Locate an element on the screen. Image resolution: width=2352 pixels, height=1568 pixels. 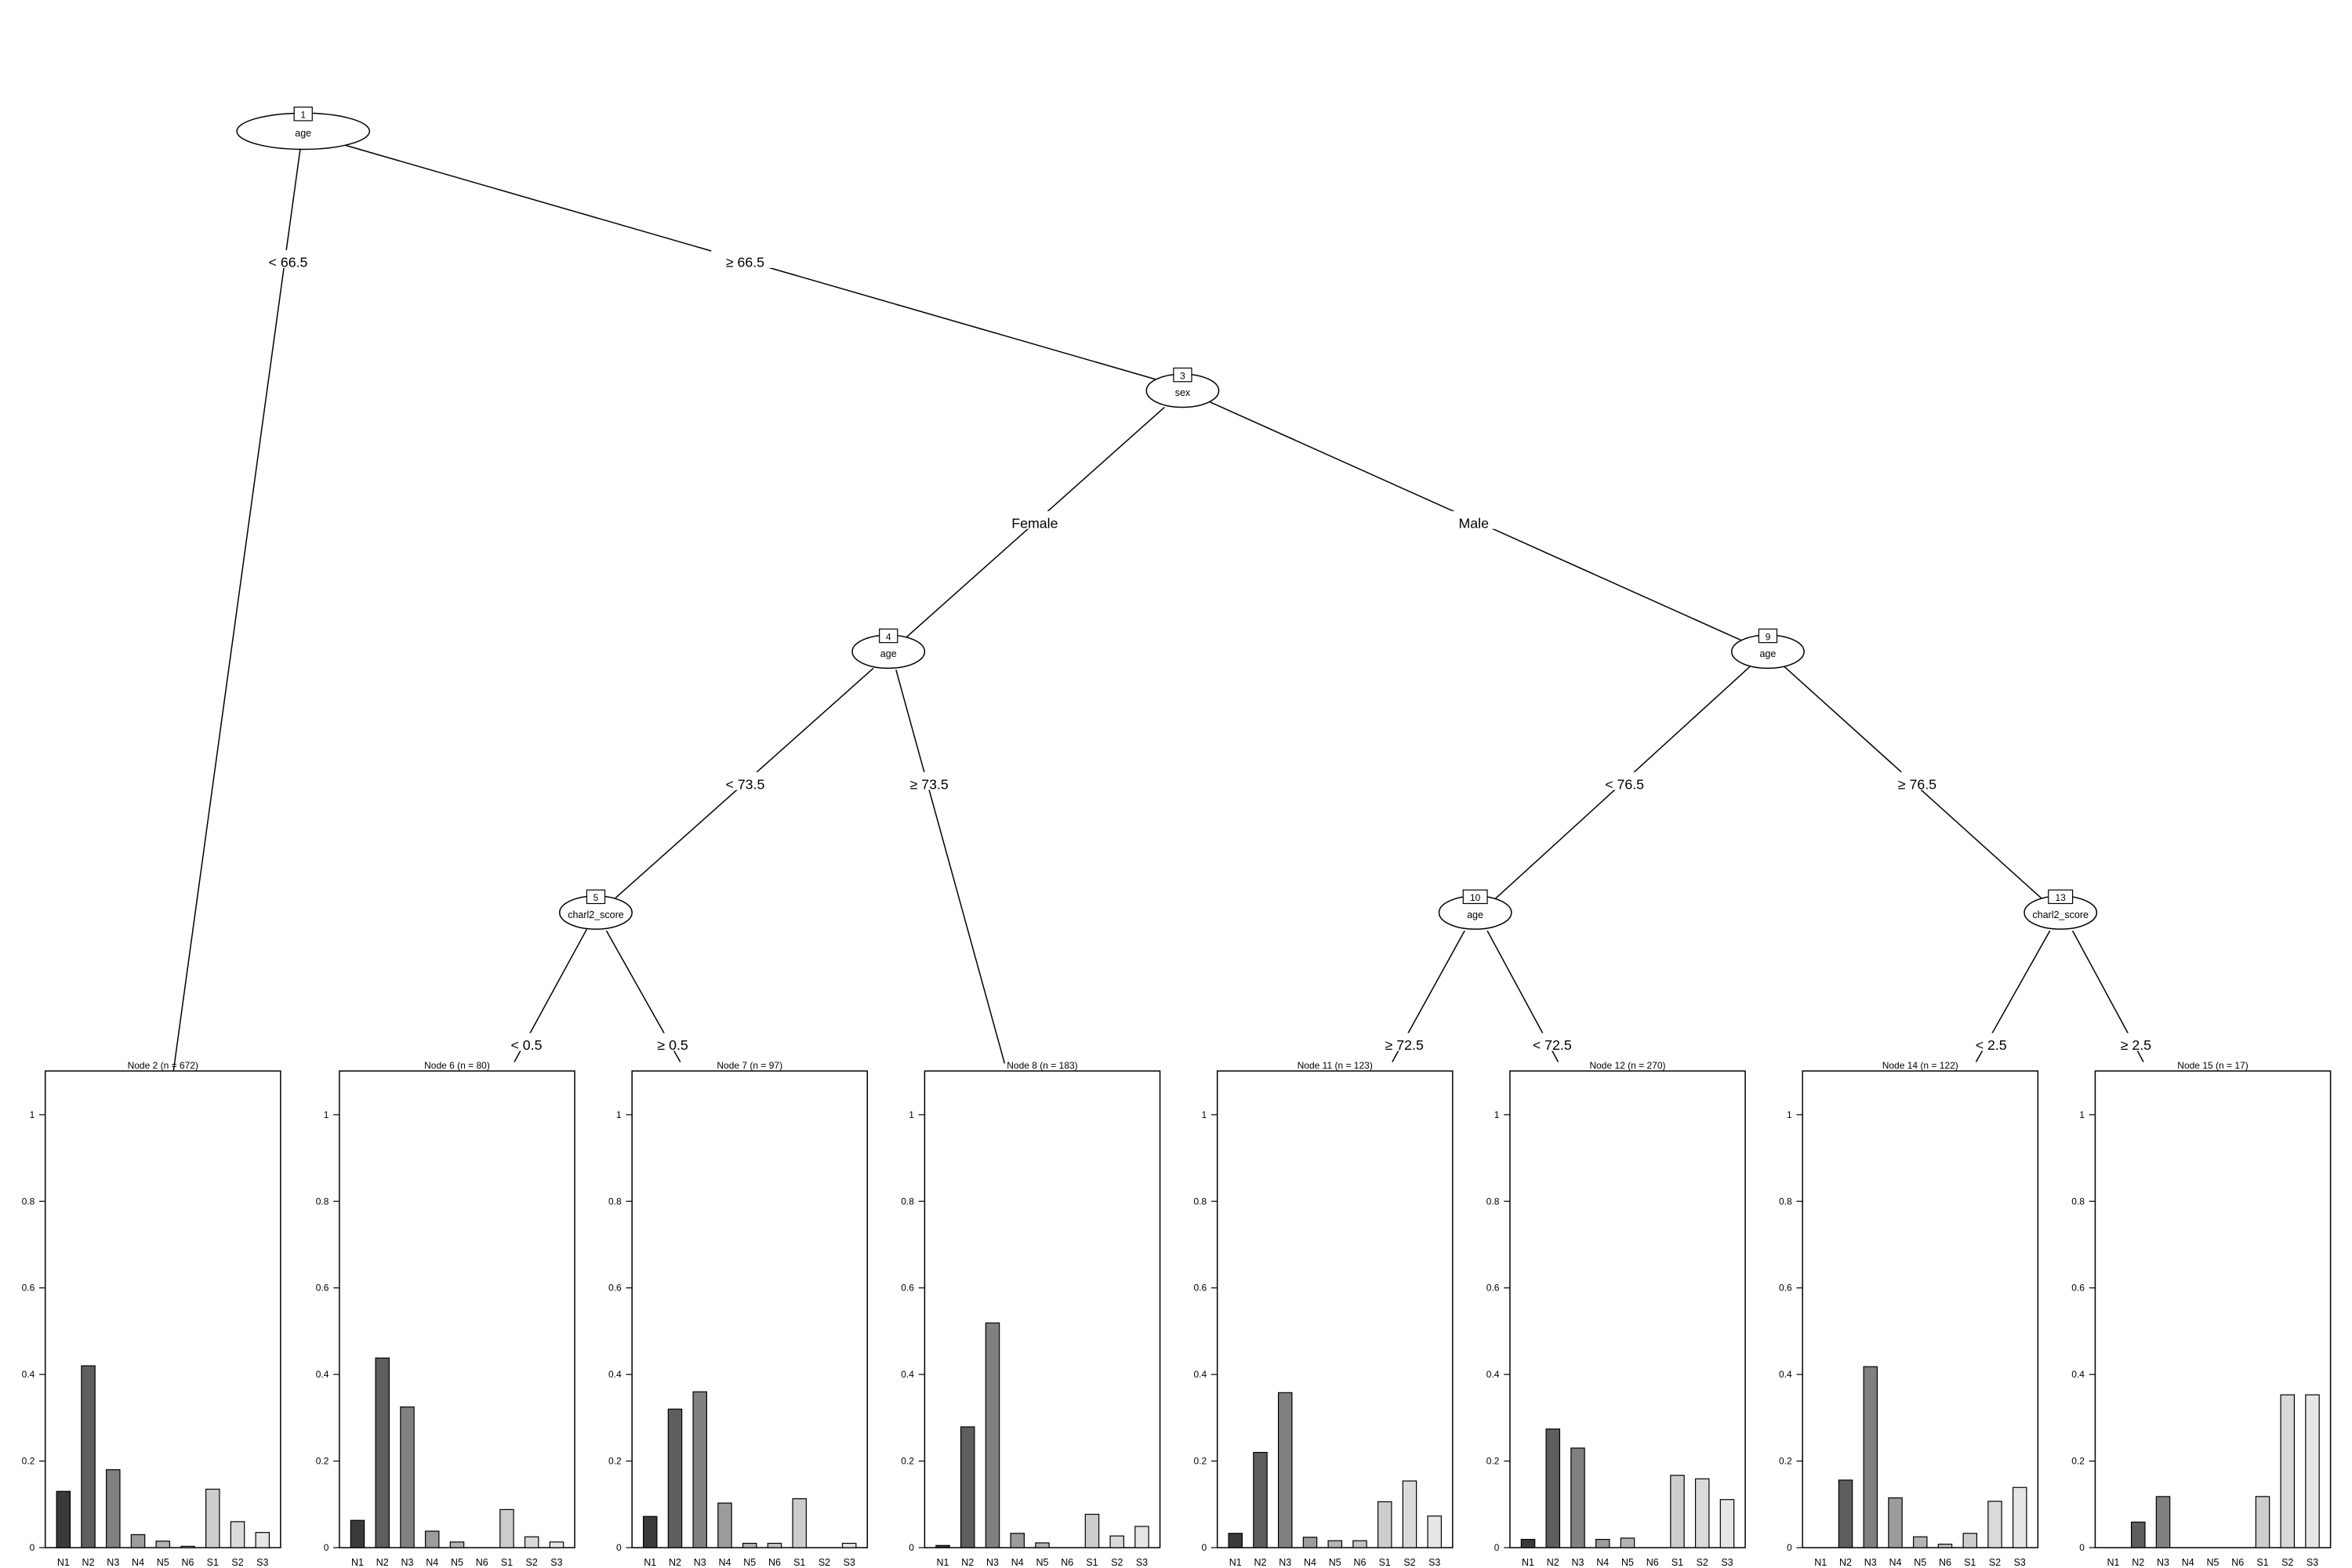
node-id: 13 is located at coordinates (2061, 897).